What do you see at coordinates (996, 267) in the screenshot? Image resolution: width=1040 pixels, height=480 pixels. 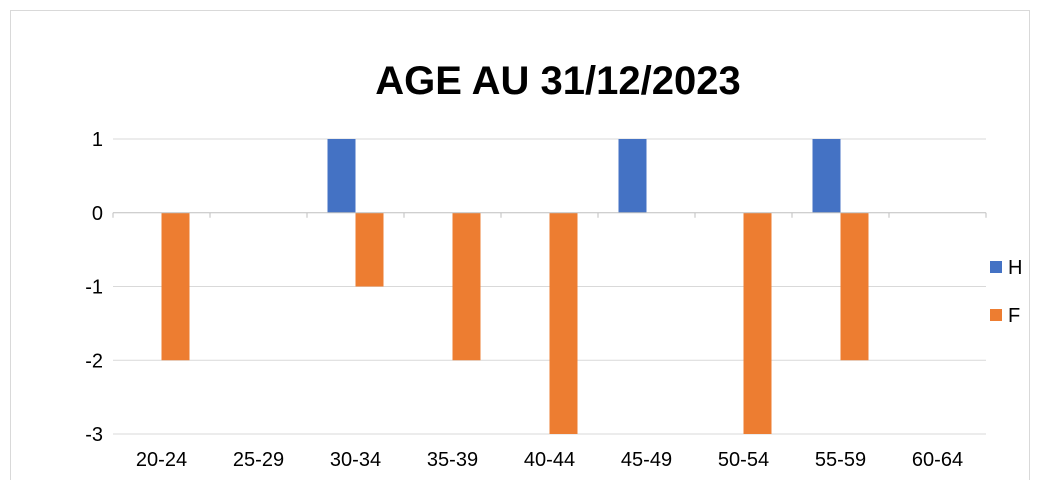 I see `legend-swatch-H` at bounding box center [996, 267].